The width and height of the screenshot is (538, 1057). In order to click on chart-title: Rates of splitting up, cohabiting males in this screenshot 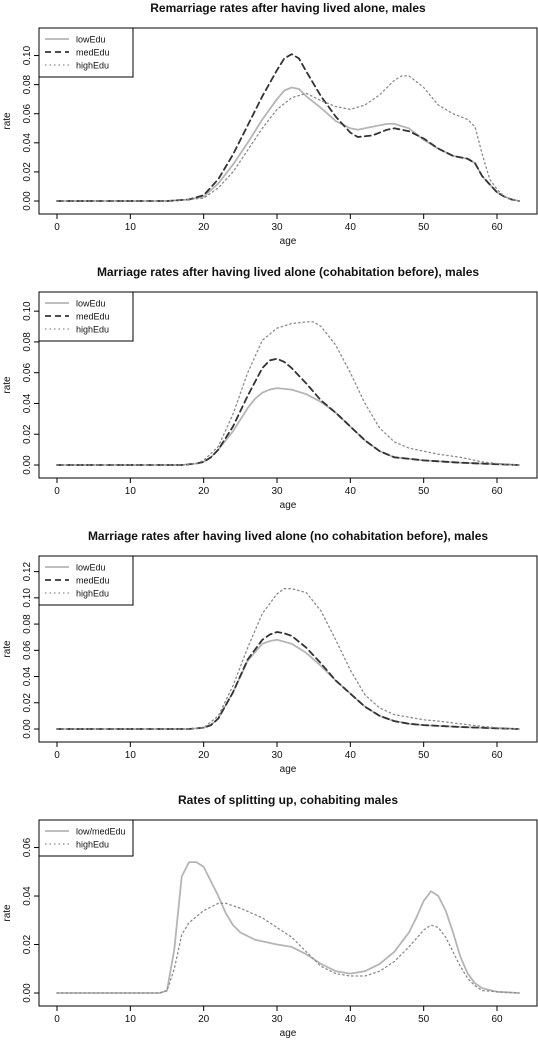, I will do `click(288, 800)`.